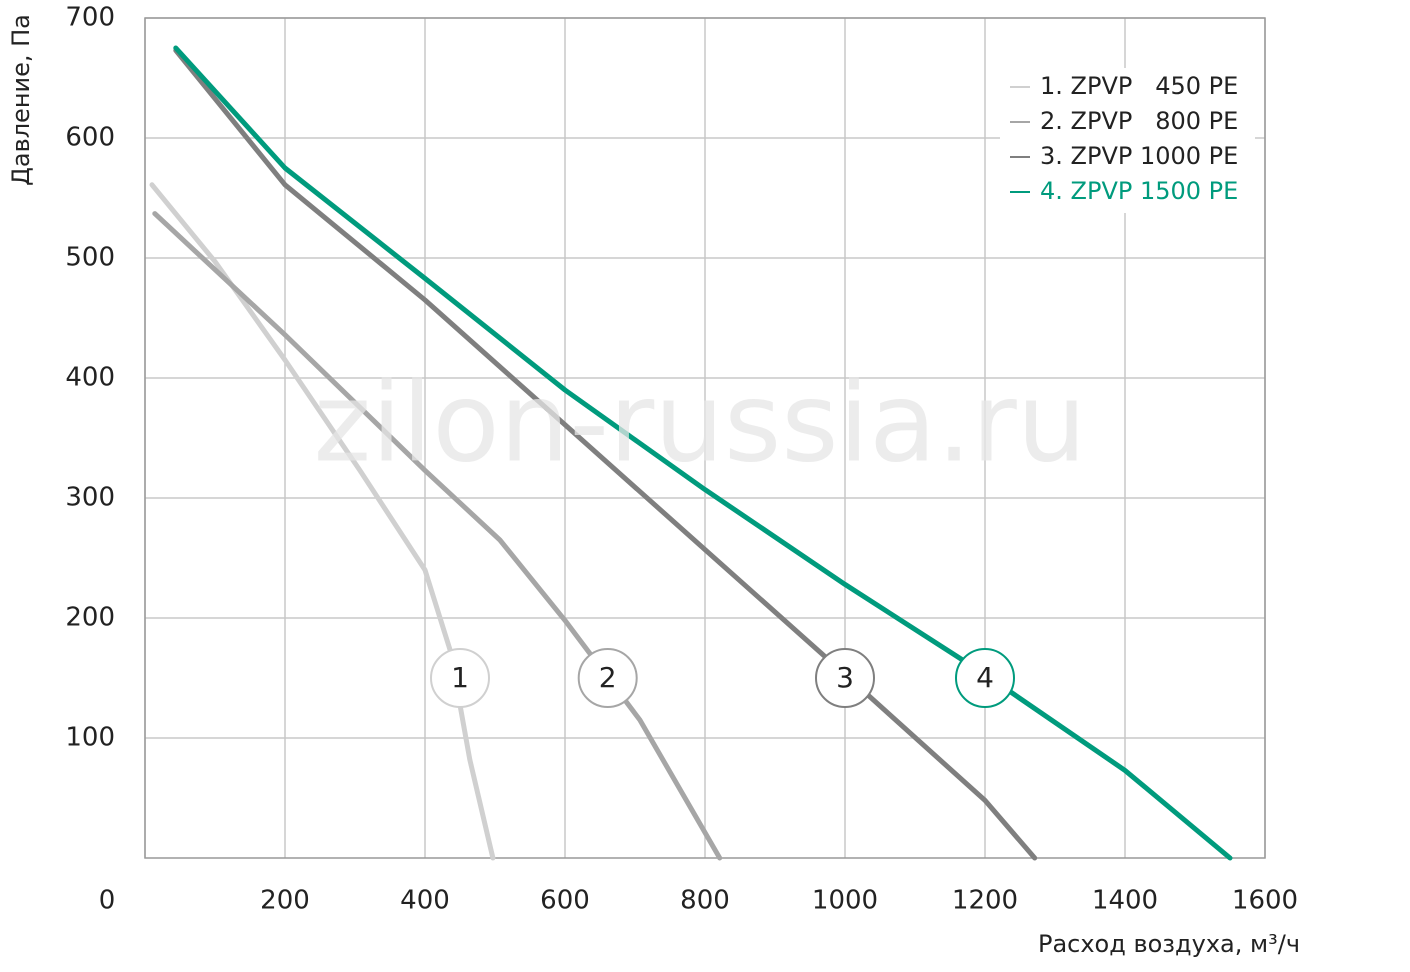 The image size is (1410, 972). I want to click on y-tick-label: 500, so click(90, 258).